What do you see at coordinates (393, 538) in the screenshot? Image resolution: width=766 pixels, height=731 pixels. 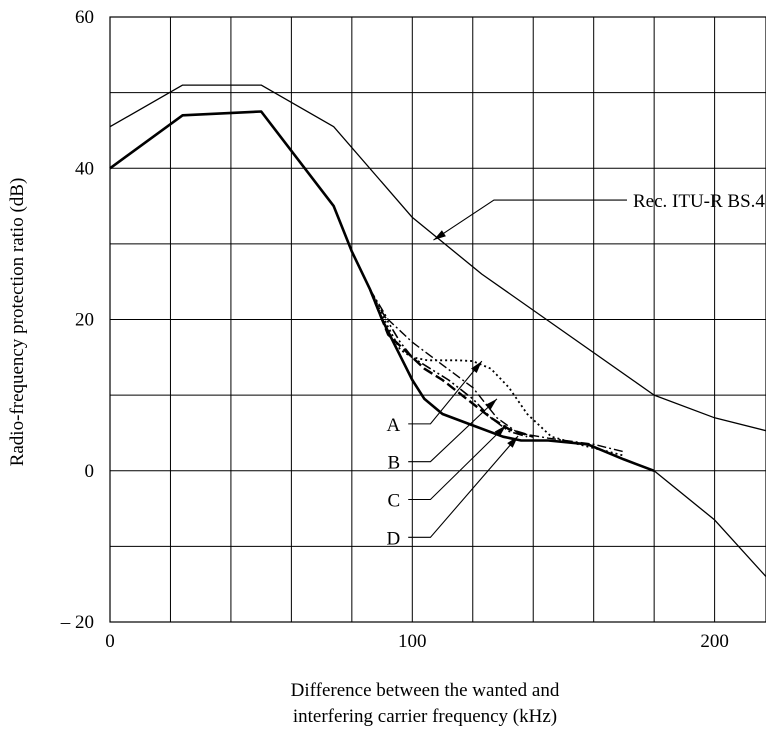 I see `annotation-label: D` at bounding box center [393, 538].